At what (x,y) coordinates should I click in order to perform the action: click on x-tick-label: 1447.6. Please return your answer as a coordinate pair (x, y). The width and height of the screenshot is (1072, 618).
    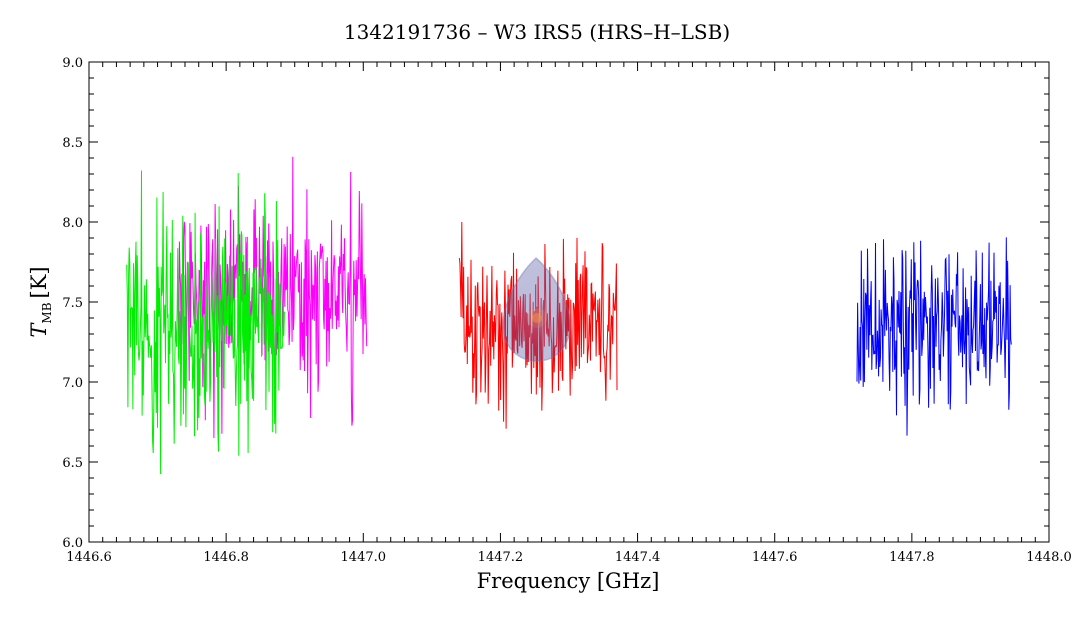
    Looking at the image, I should click on (775, 557).